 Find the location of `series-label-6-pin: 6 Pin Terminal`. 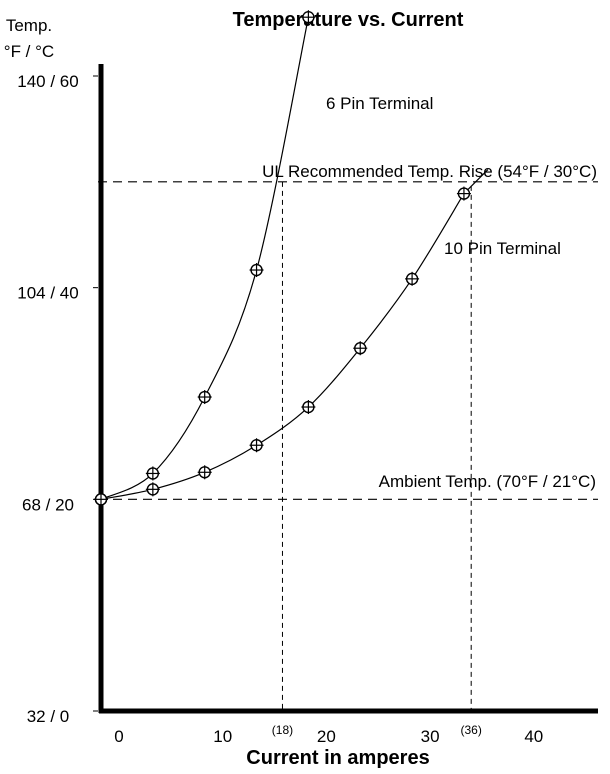

series-label-6-pin: 6 Pin Terminal is located at coordinates (379, 103).